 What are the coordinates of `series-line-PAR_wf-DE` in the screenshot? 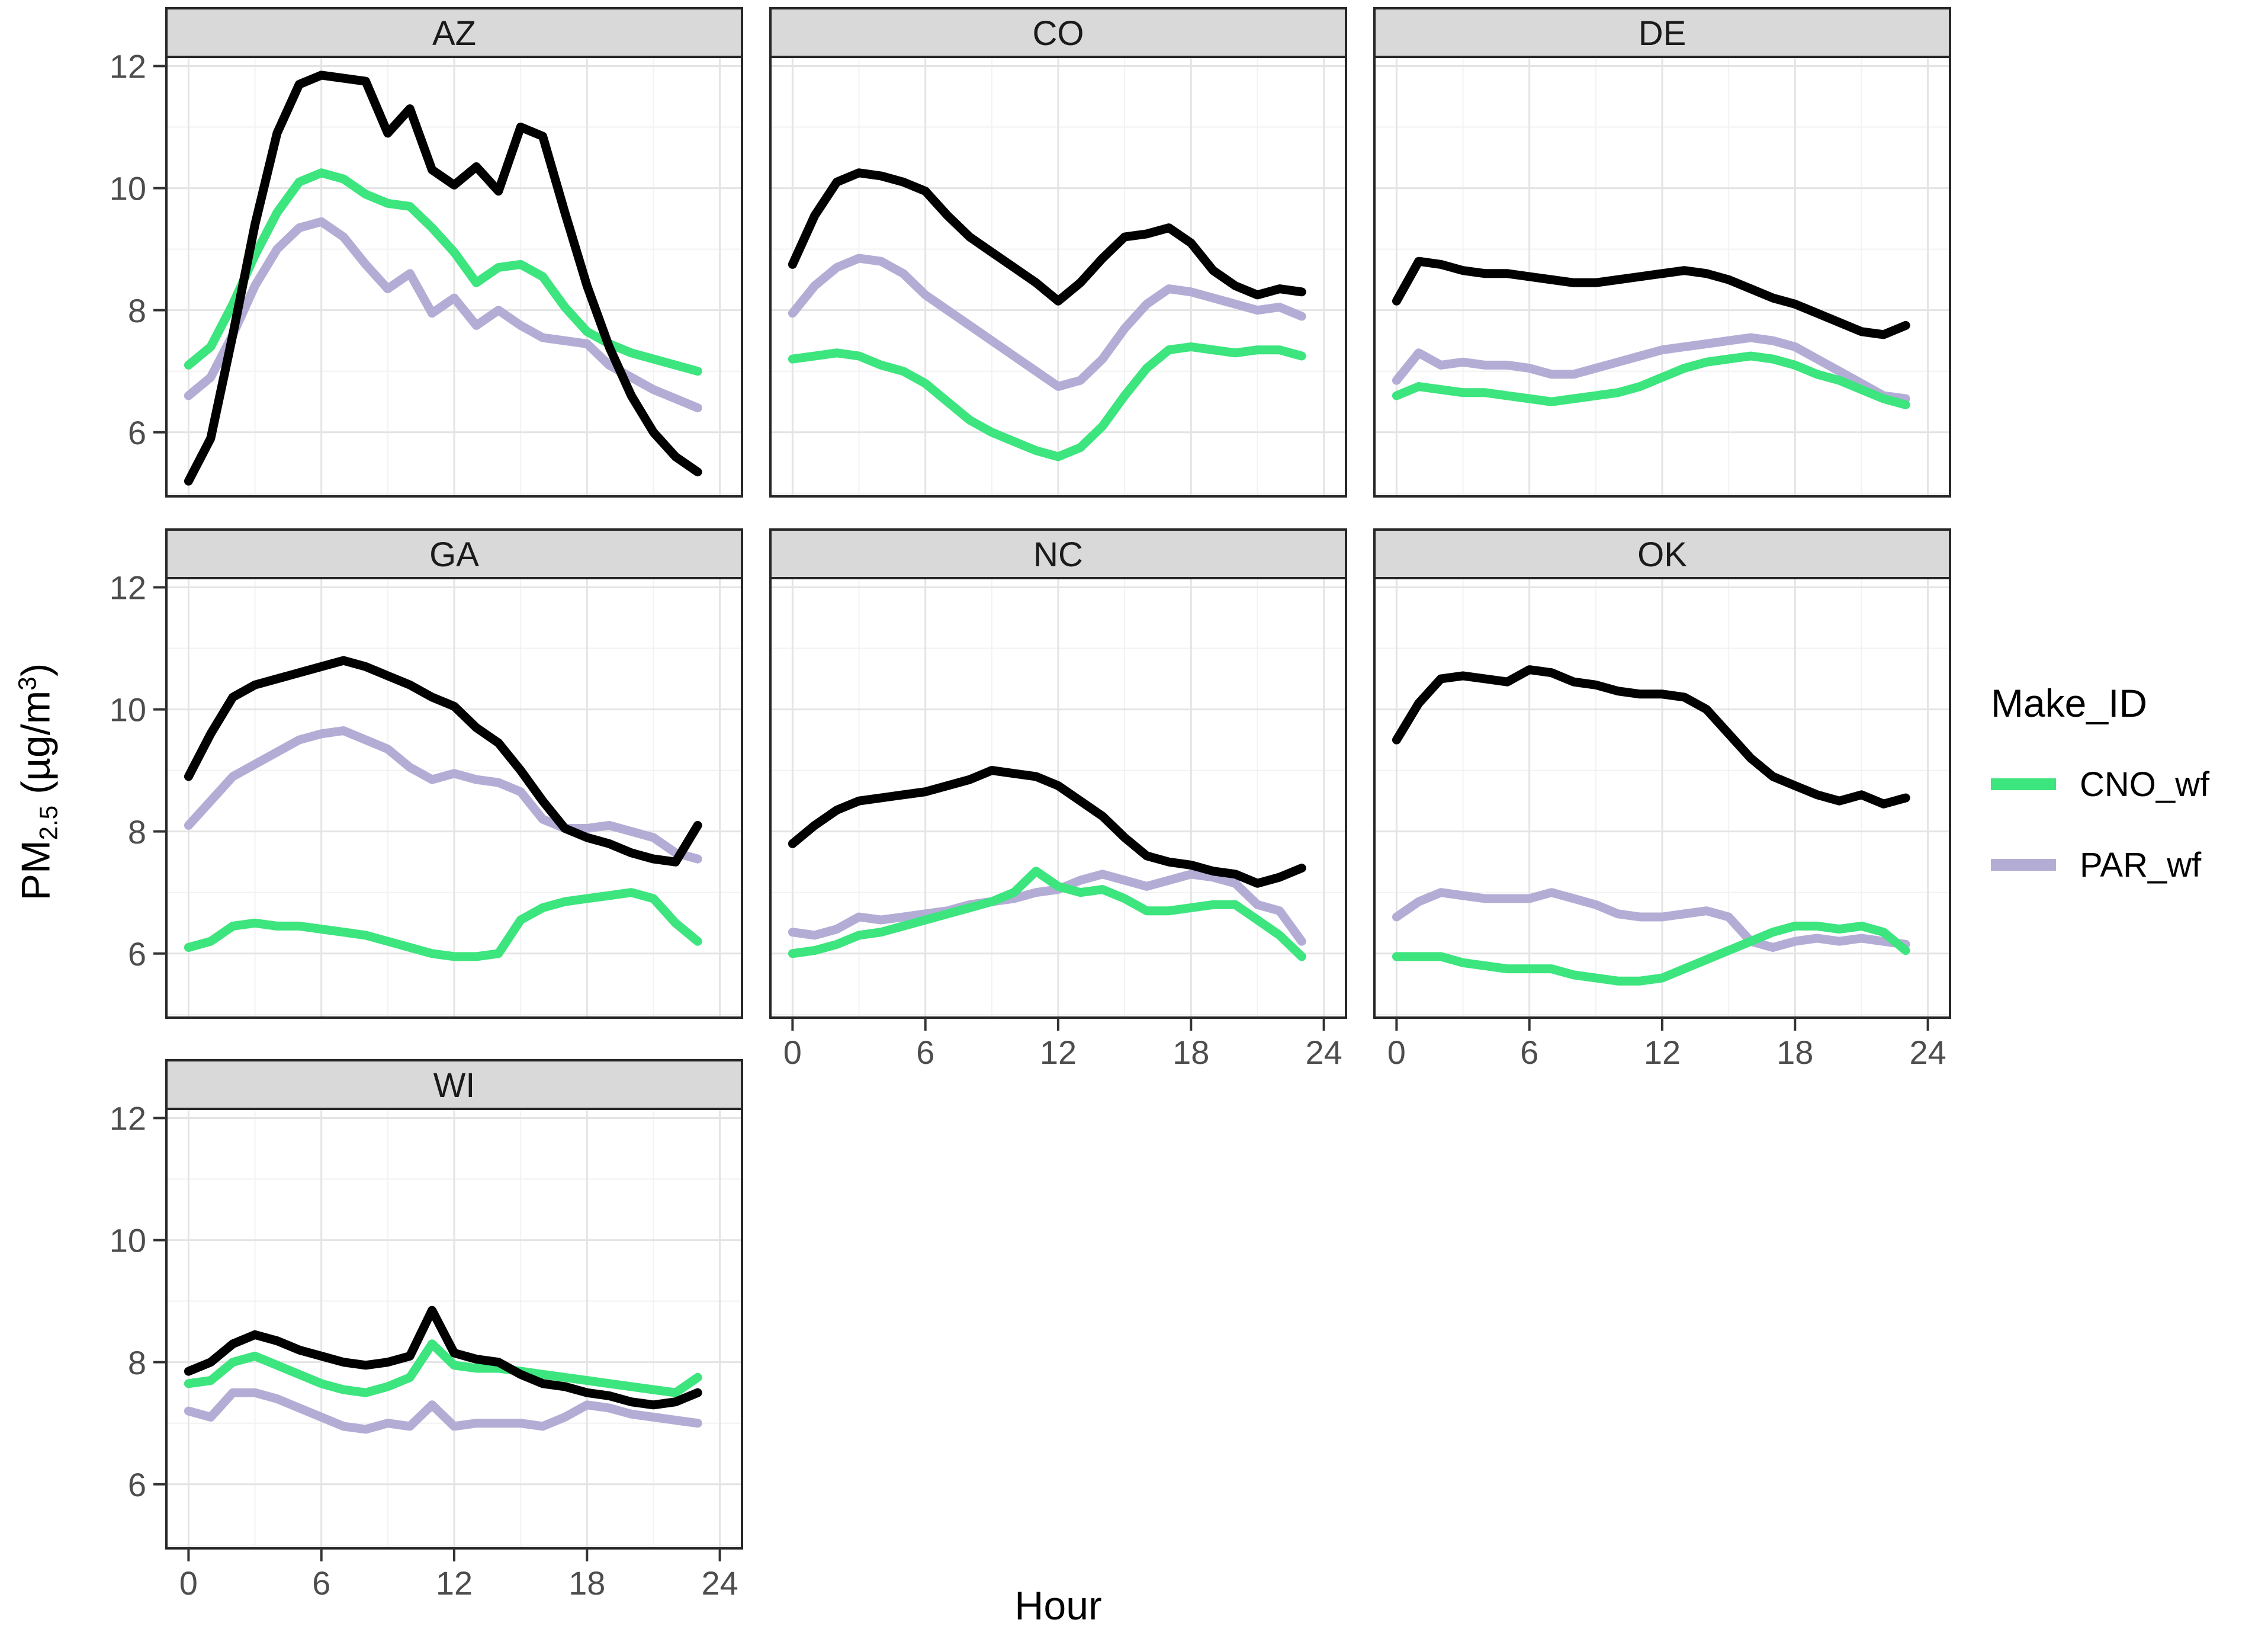 It's located at (1651, 368).